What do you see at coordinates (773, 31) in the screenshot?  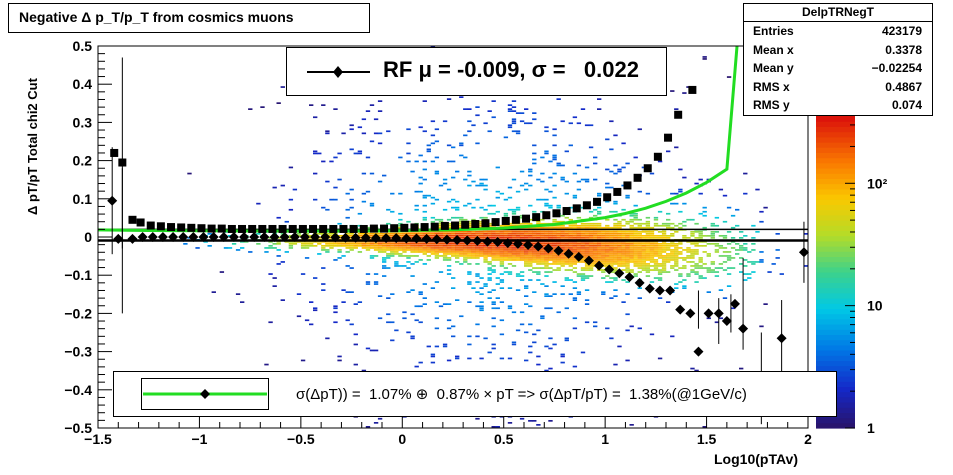 I see `stats-key: Entries` at bounding box center [773, 31].